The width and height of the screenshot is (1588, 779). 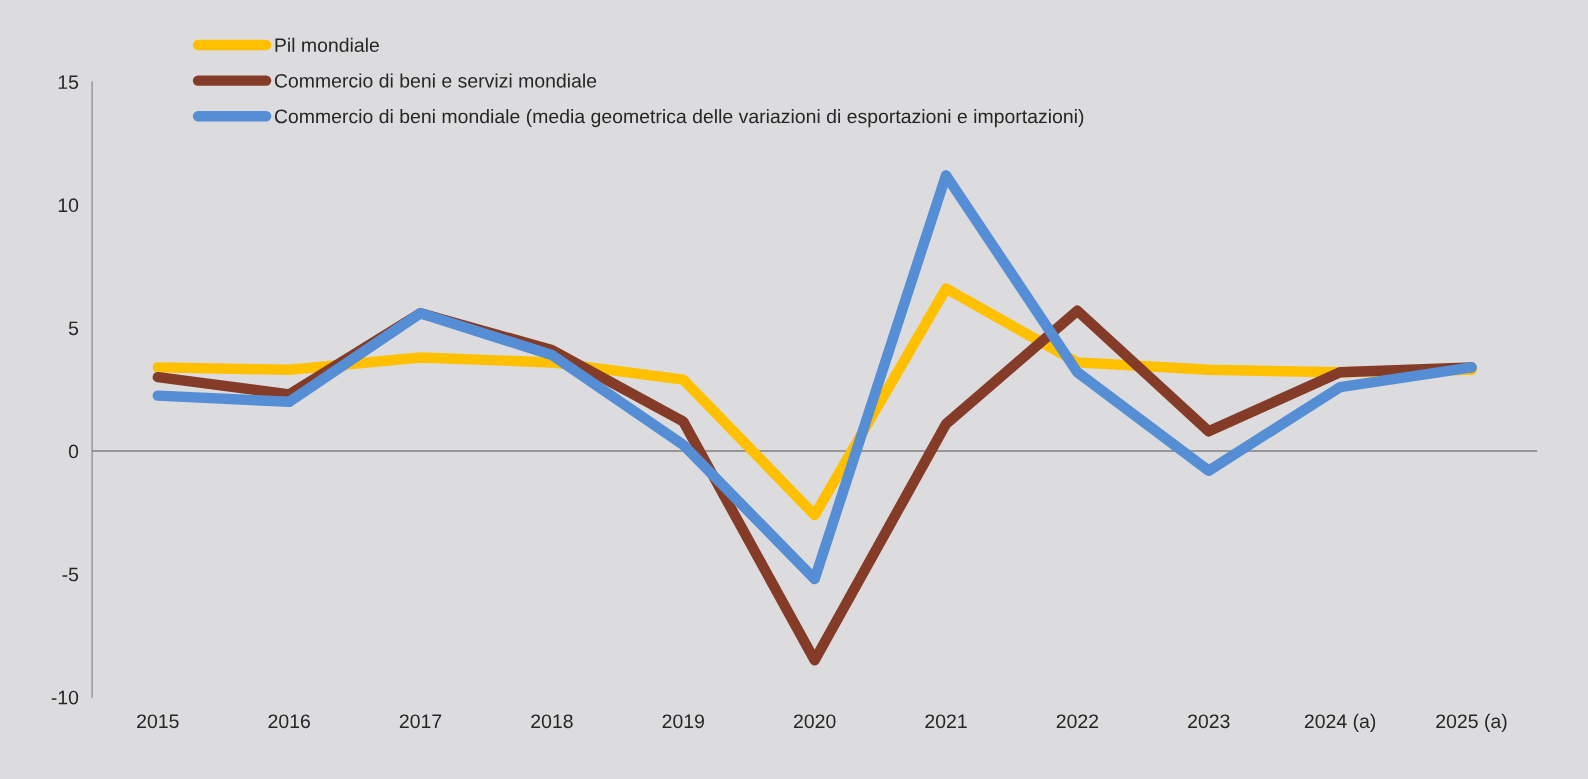 What do you see at coordinates (73, 328) in the screenshot?
I see `y-tick-label: 5` at bounding box center [73, 328].